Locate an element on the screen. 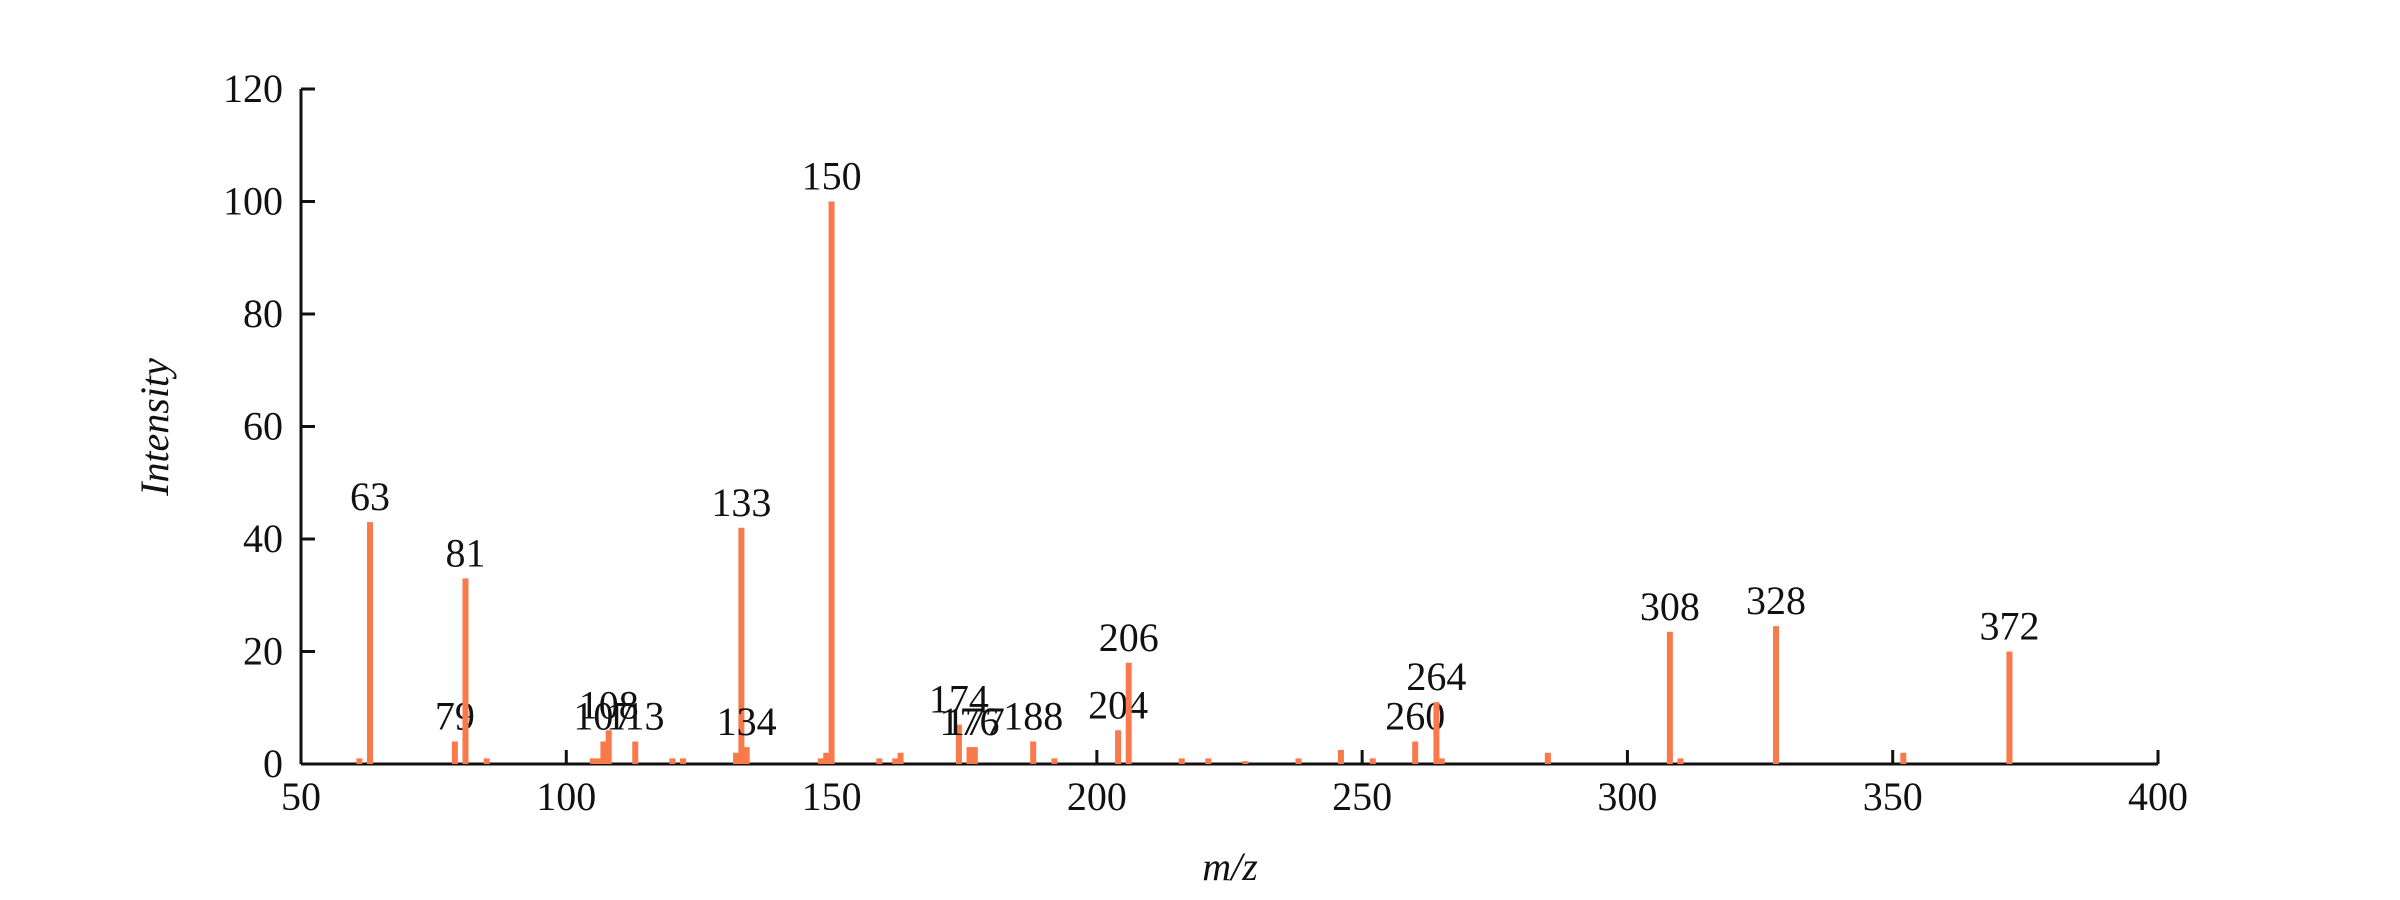 This screenshot has width=2400, height=900. peak-label: 108 is located at coordinates (609, 704).